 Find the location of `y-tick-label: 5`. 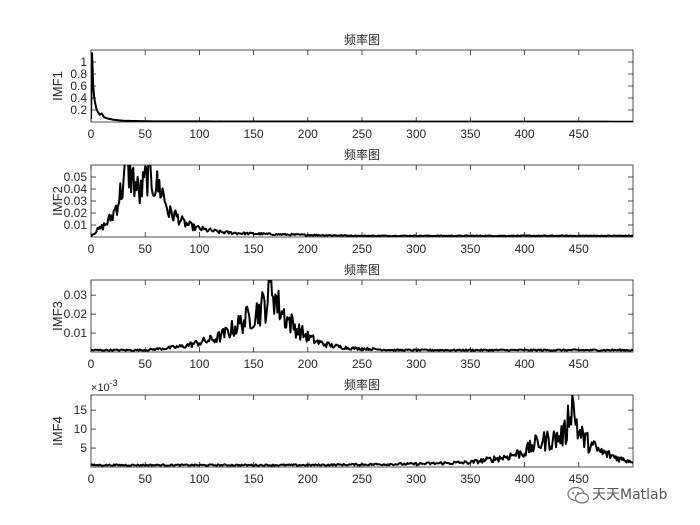

y-tick-label: 5 is located at coordinates (83, 448).